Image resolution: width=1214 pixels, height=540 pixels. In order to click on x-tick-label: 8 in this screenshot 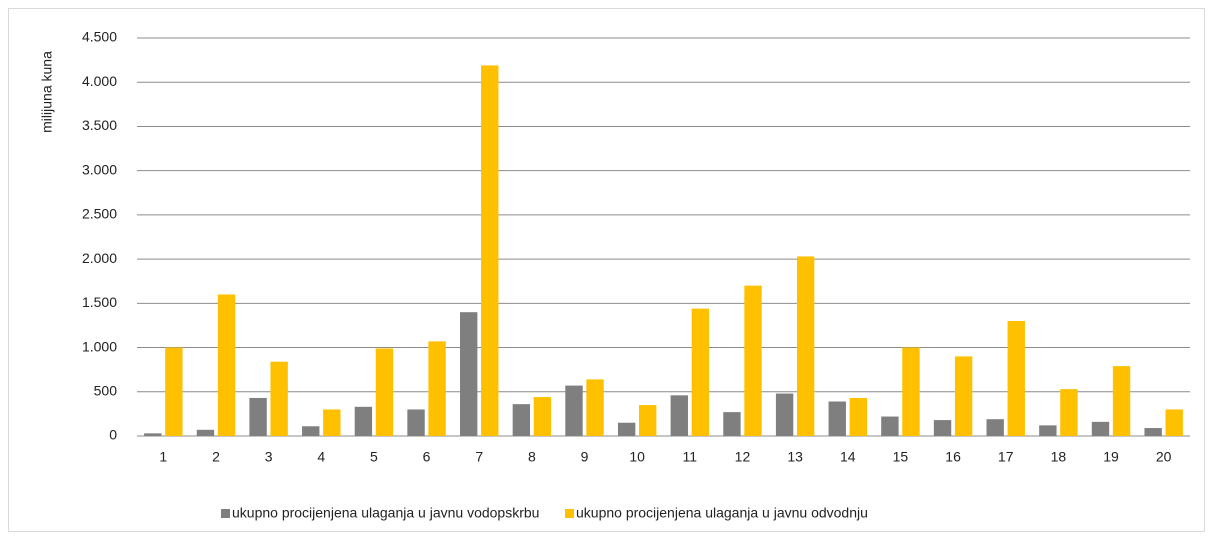, I will do `click(532, 457)`.